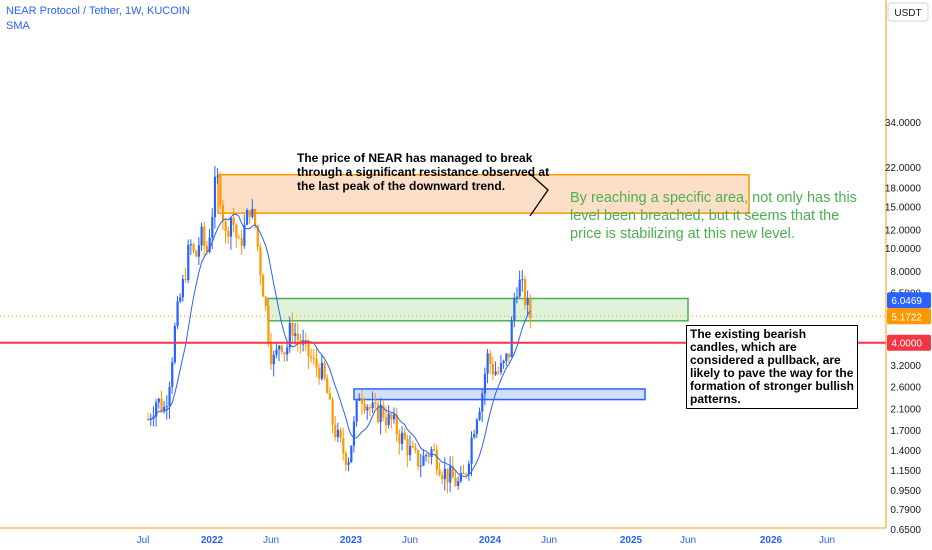  Describe the element at coordinates (907, 13) in the screenshot. I see `currency-label: USDT` at that location.